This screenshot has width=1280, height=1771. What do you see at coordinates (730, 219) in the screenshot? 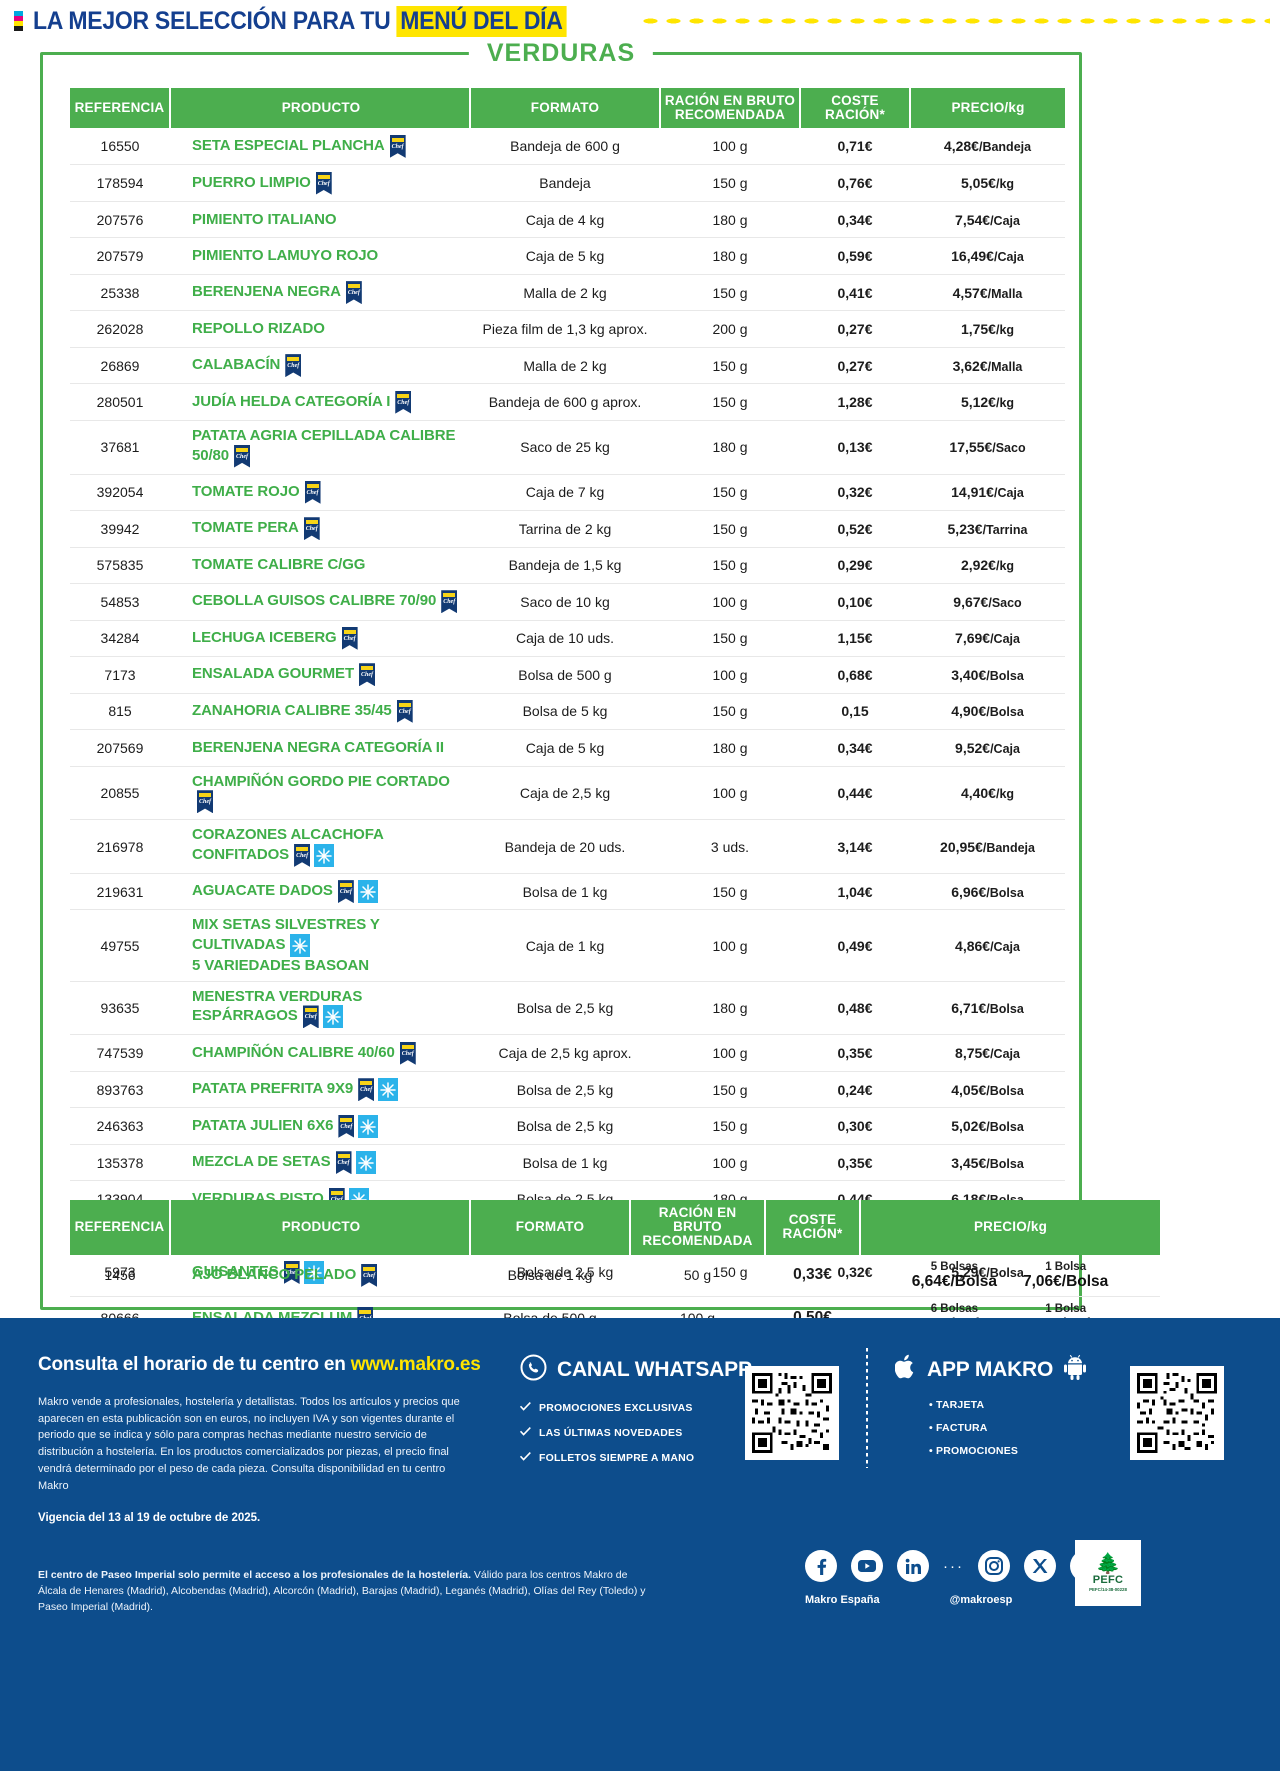
I see `cell-racion: 180 g` at bounding box center [730, 219].